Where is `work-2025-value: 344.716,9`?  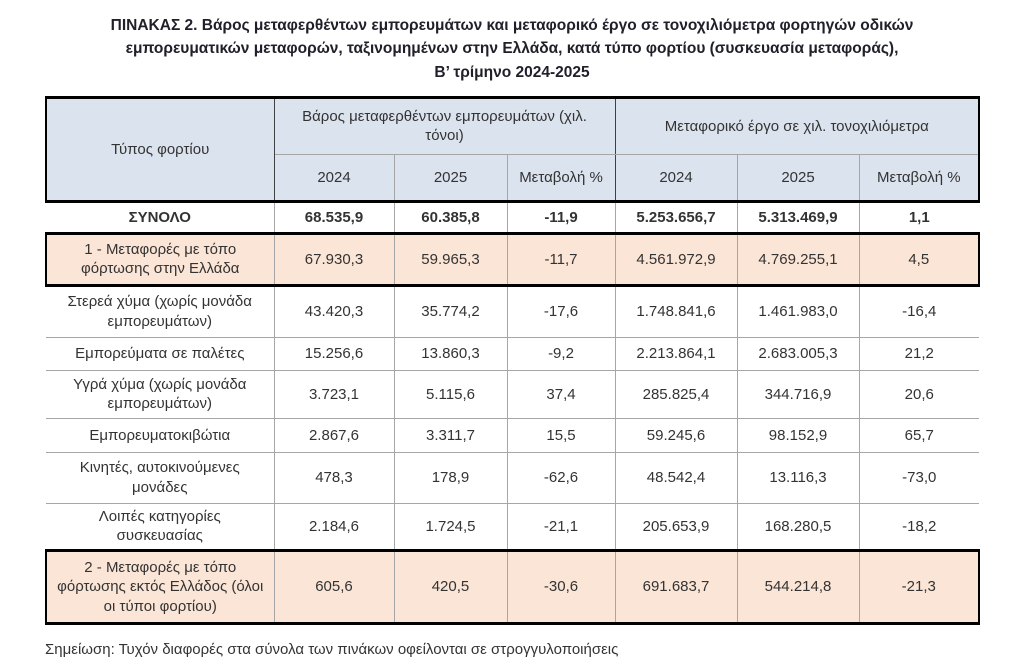
work-2025-value: 344.716,9 is located at coordinates (797, 394).